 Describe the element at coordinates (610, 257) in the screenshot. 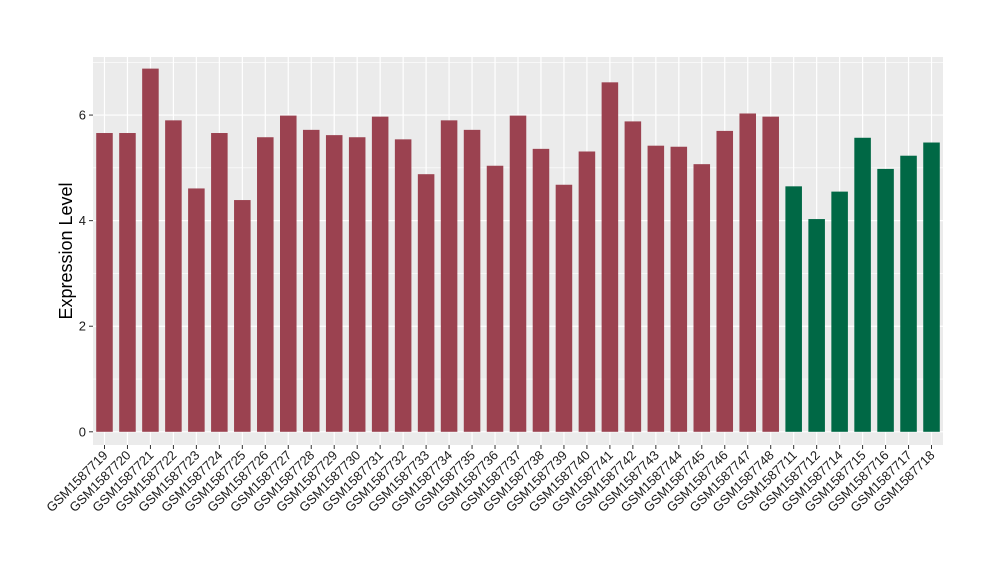

I see `bar-GSM1587741` at that location.